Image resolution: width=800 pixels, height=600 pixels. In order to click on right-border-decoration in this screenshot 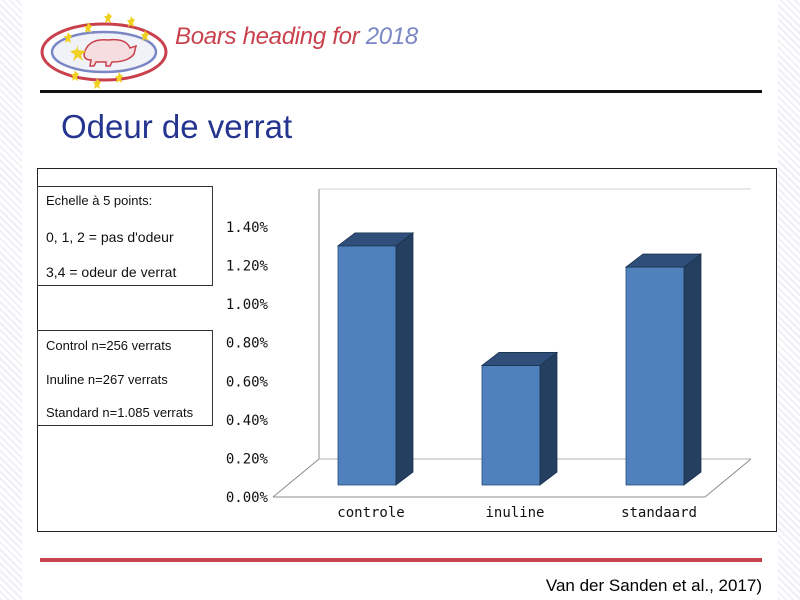, I will do `click(789, 300)`.